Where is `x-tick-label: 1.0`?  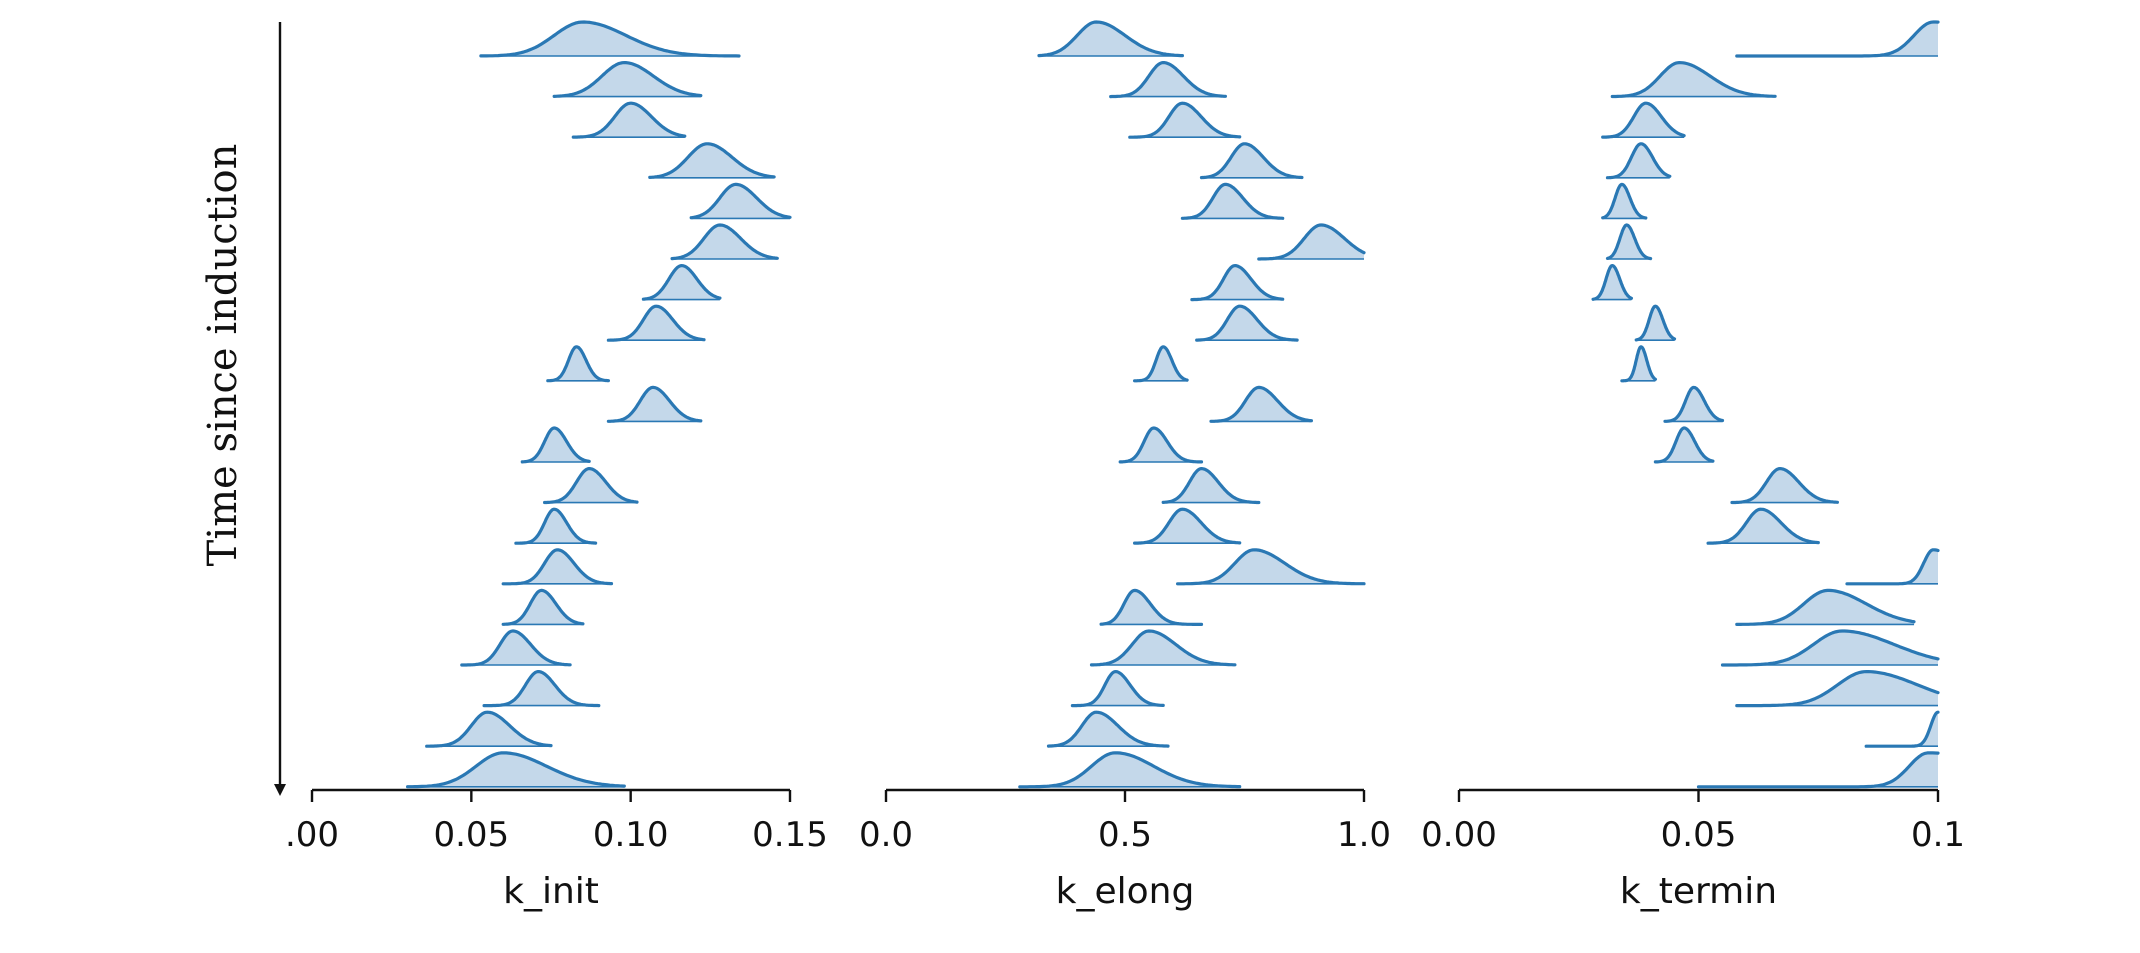 x-tick-label: 1.0 is located at coordinates (1364, 835).